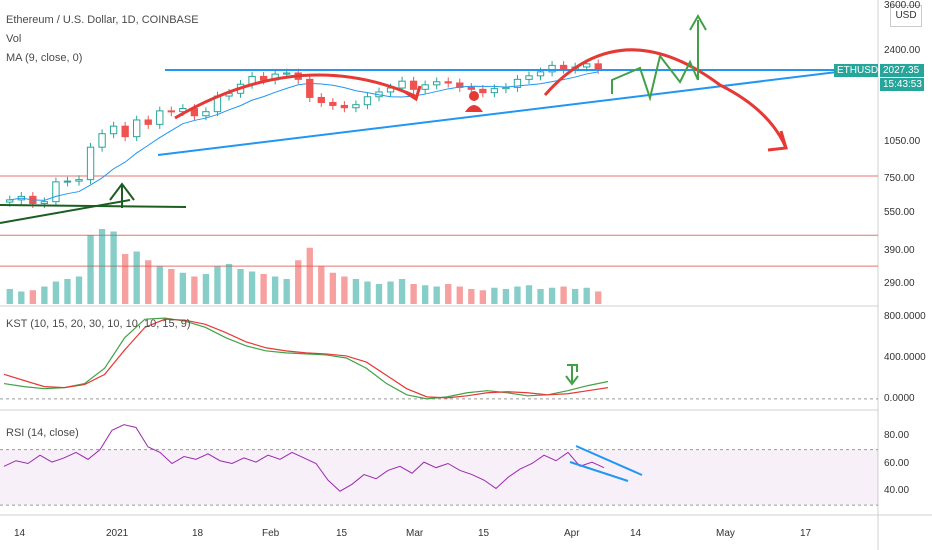 This screenshot has height=550, width=932. I want to click on red-arc-arrow, so click(295, 96).